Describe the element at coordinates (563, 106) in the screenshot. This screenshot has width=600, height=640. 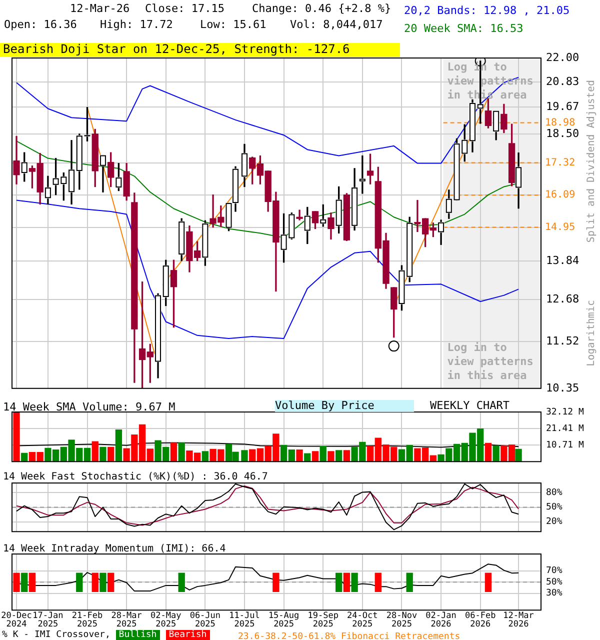
I see `y-tick-label: 19.67` at that location.